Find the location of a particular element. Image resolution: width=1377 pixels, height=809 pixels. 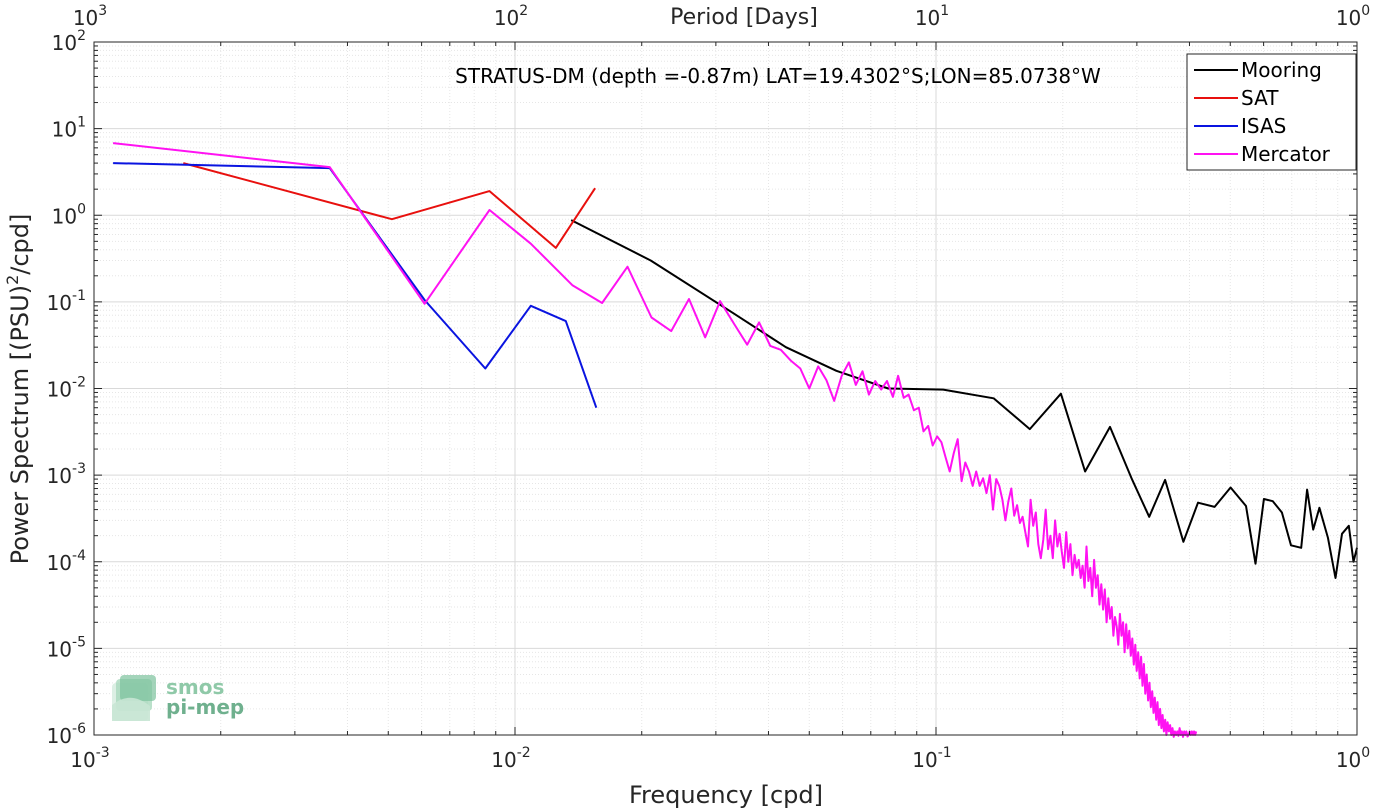

top-tick-label: 10⁰ is located at coordinates (1353, 16).